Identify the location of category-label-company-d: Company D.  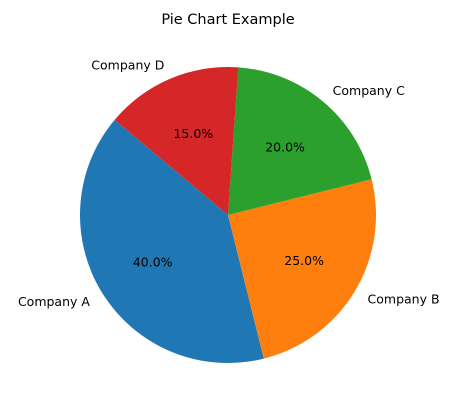
(127, 65).